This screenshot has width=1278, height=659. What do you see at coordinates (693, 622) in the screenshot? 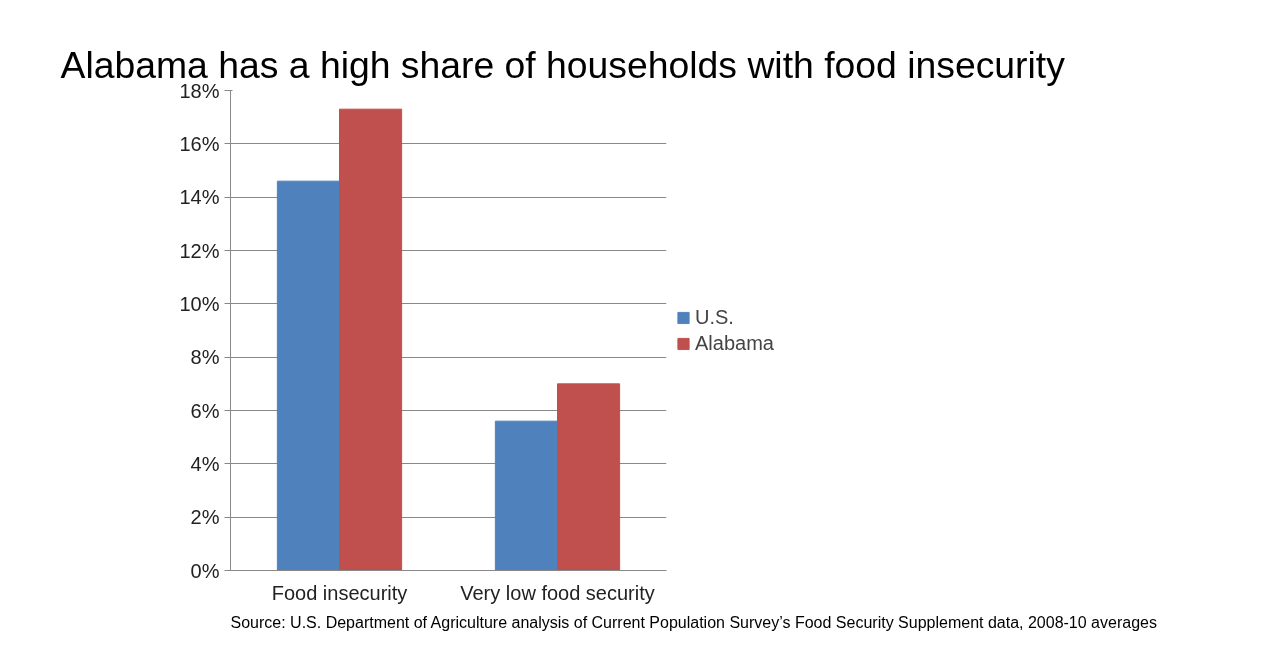
I see `source-note: Source: U.S. Department of Agriculture analysis of Current Population Survey’s Food Security Supplement data, 2008-10 averages` at bounding box center [693, 622].